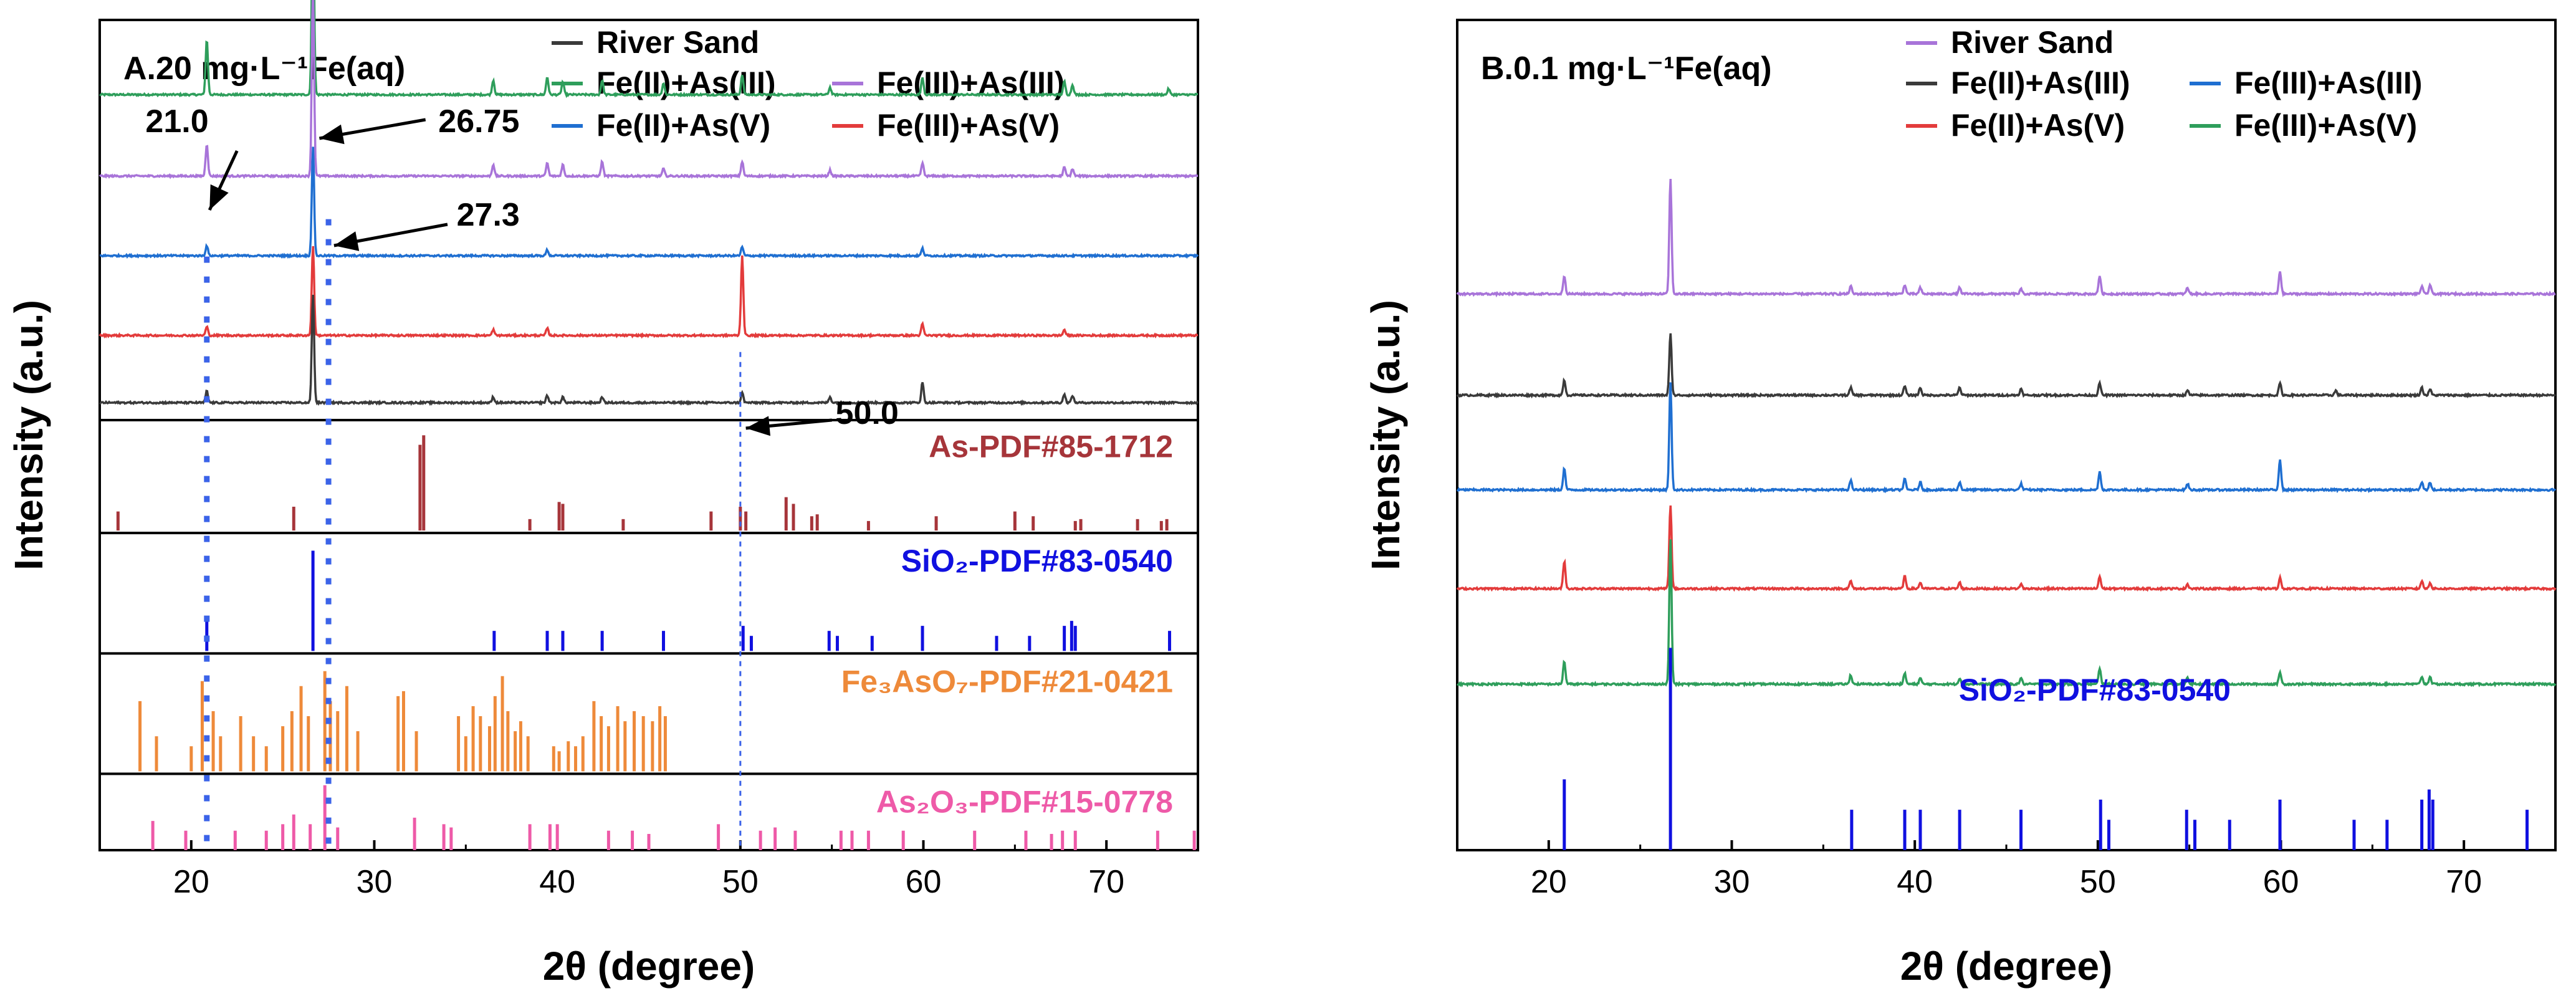 The height and width of the screenshot is (1001, 2576). I want to click on reference-label: As₂O₃-PDF#15-0778, so click(1025, 801).